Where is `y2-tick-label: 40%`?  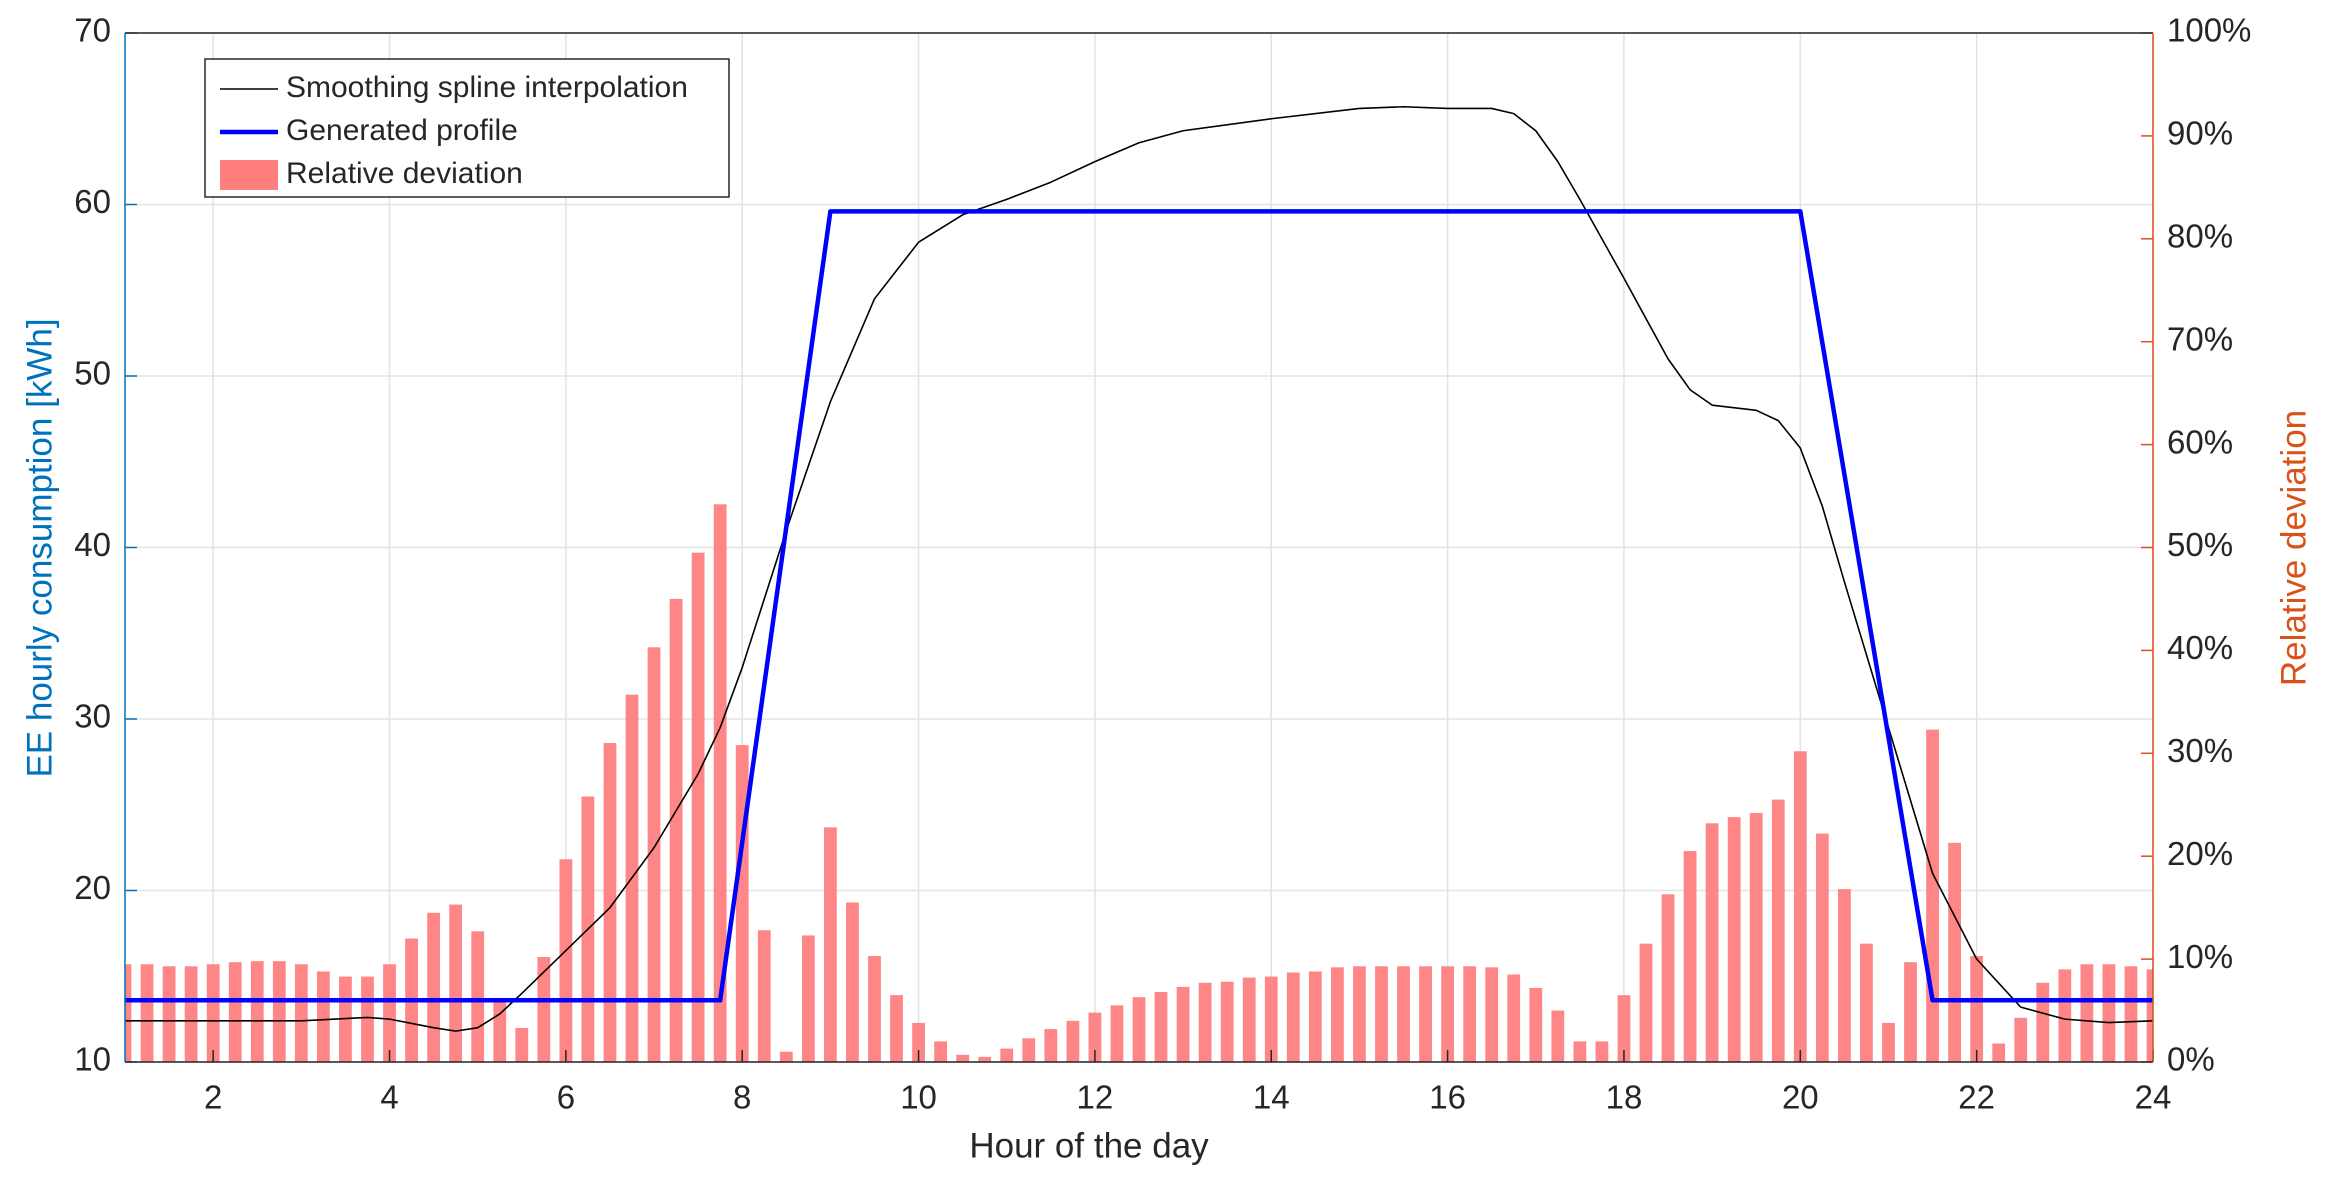
y2-tick-label: 40% is located at coordinates (2200, 647).